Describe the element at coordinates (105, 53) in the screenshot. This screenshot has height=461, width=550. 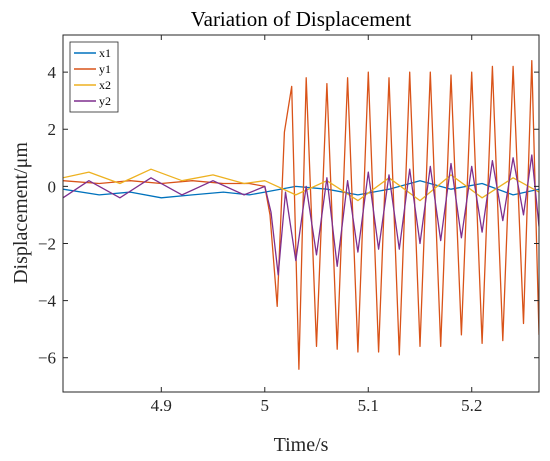
I see `legend-label-x1: x1` at that location.